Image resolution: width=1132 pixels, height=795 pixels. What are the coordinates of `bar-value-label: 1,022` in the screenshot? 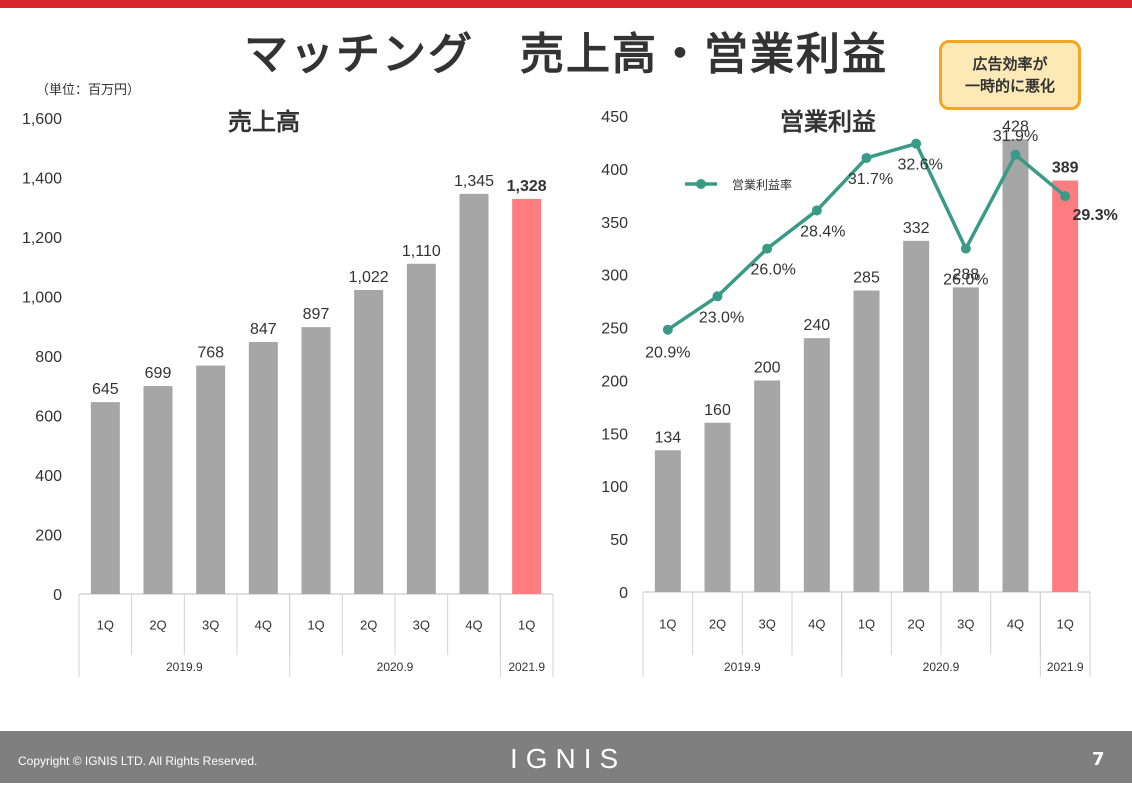 It's located at (369, 277).